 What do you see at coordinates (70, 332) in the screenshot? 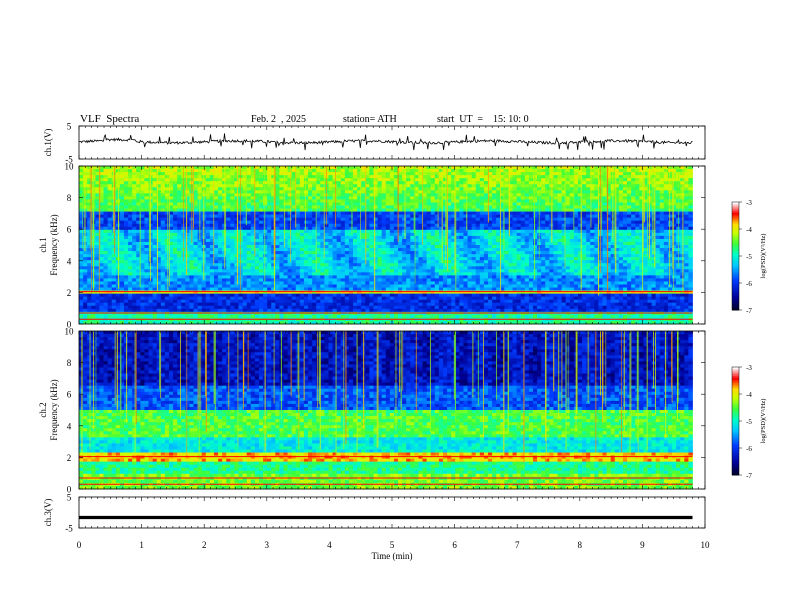
I see `ch2-spectrogram-ytick-label: 10` at bounding box center [70, 332].